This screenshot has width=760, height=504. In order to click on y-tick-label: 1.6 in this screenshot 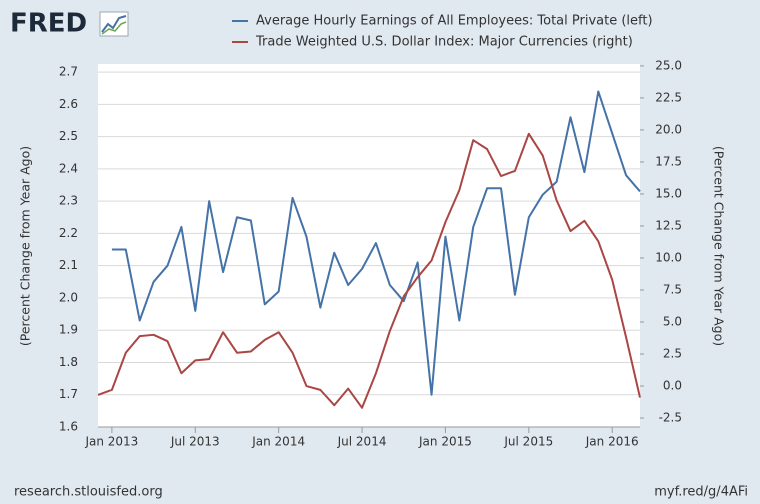, I will do `click(68, 427)`.